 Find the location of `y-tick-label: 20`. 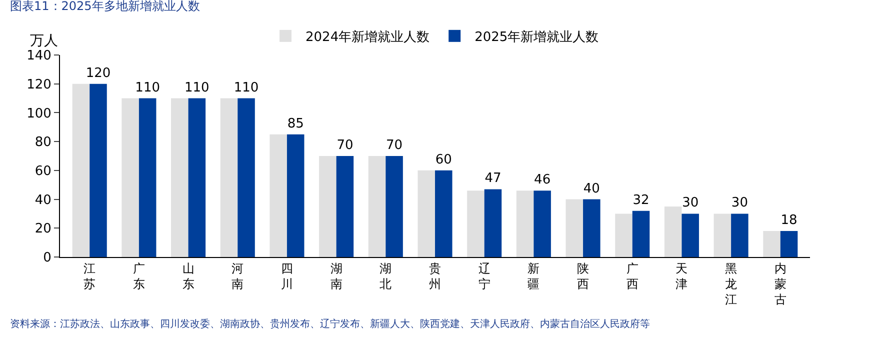

y-tick-label: 20 is located at coordinates (43, 229).